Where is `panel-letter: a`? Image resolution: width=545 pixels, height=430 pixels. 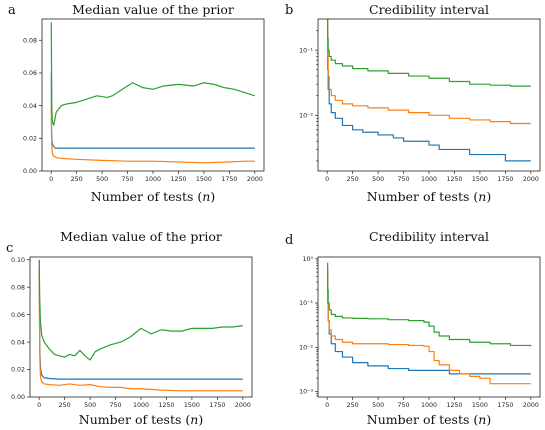
panel-letter: a is located at coordinates (12, 10).